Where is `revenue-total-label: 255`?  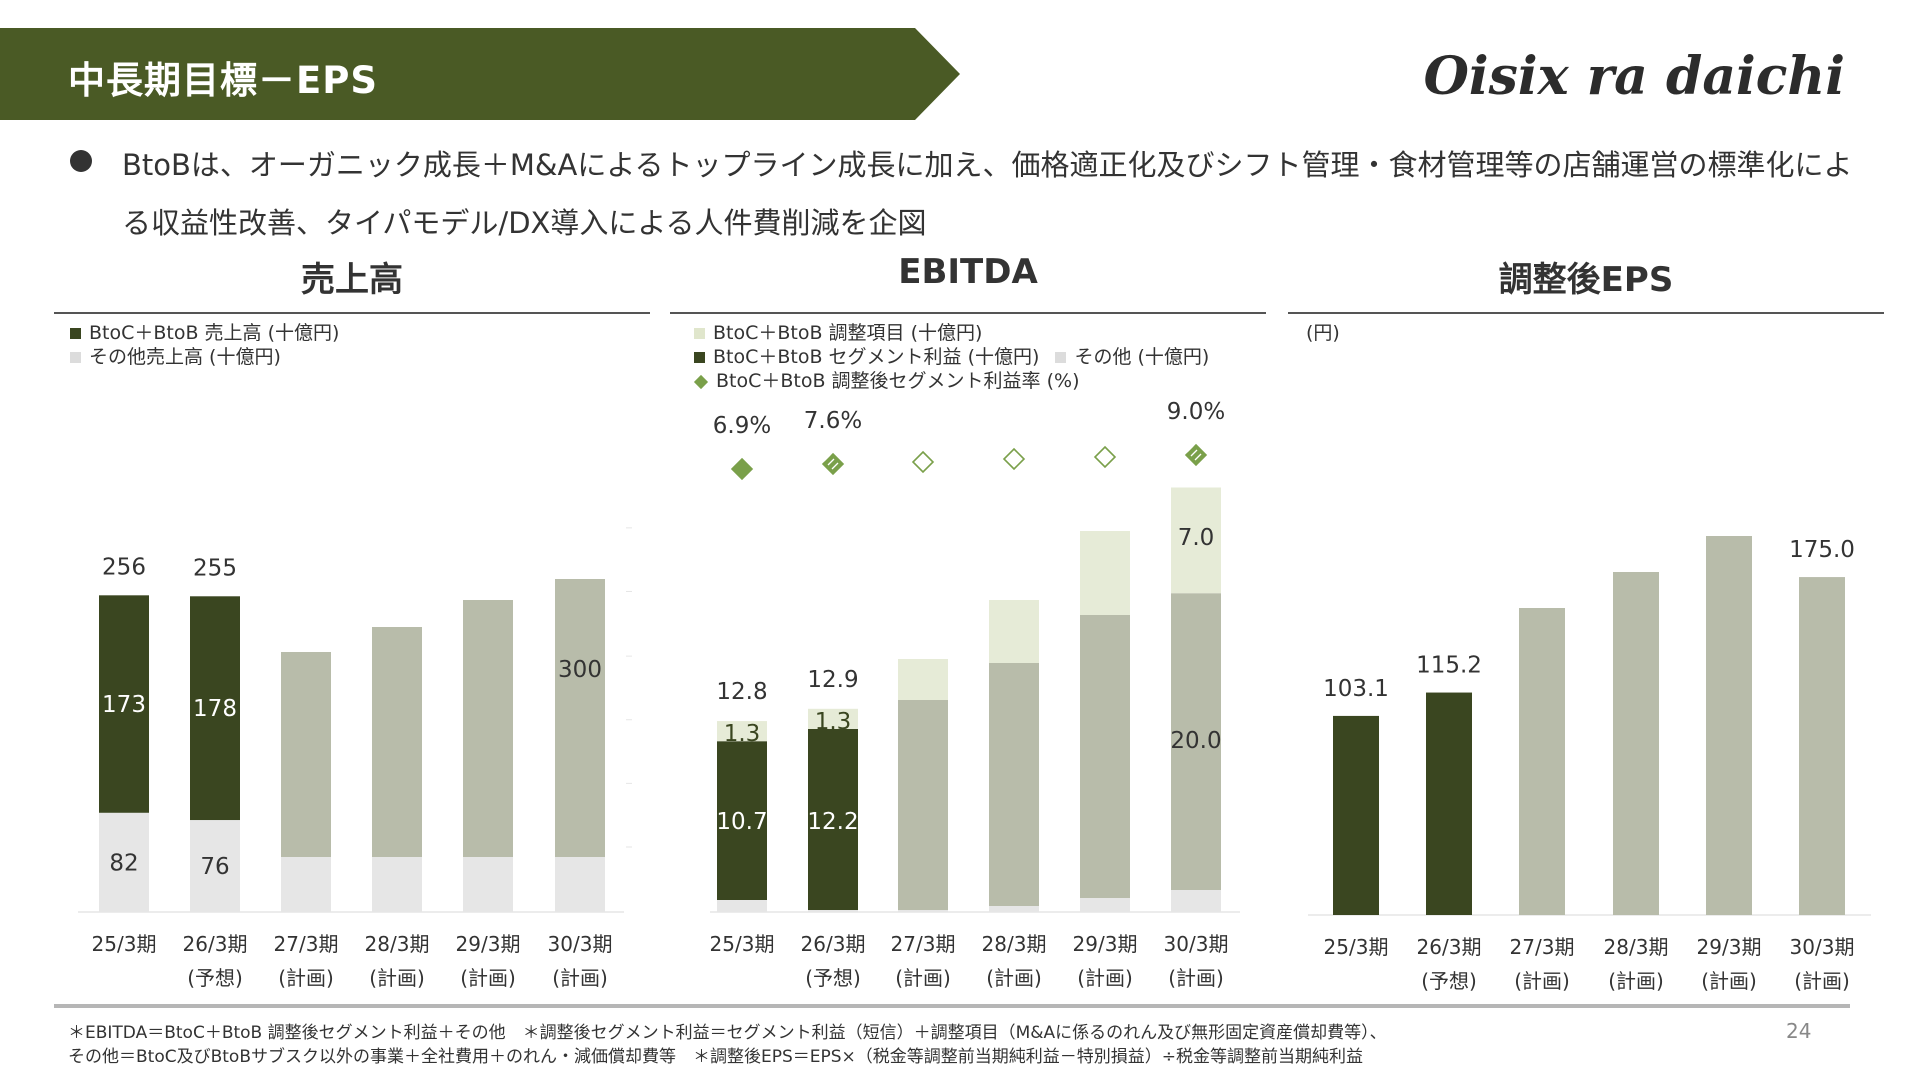 revenue-total-label: 255 is located at coordinates (215, 568).